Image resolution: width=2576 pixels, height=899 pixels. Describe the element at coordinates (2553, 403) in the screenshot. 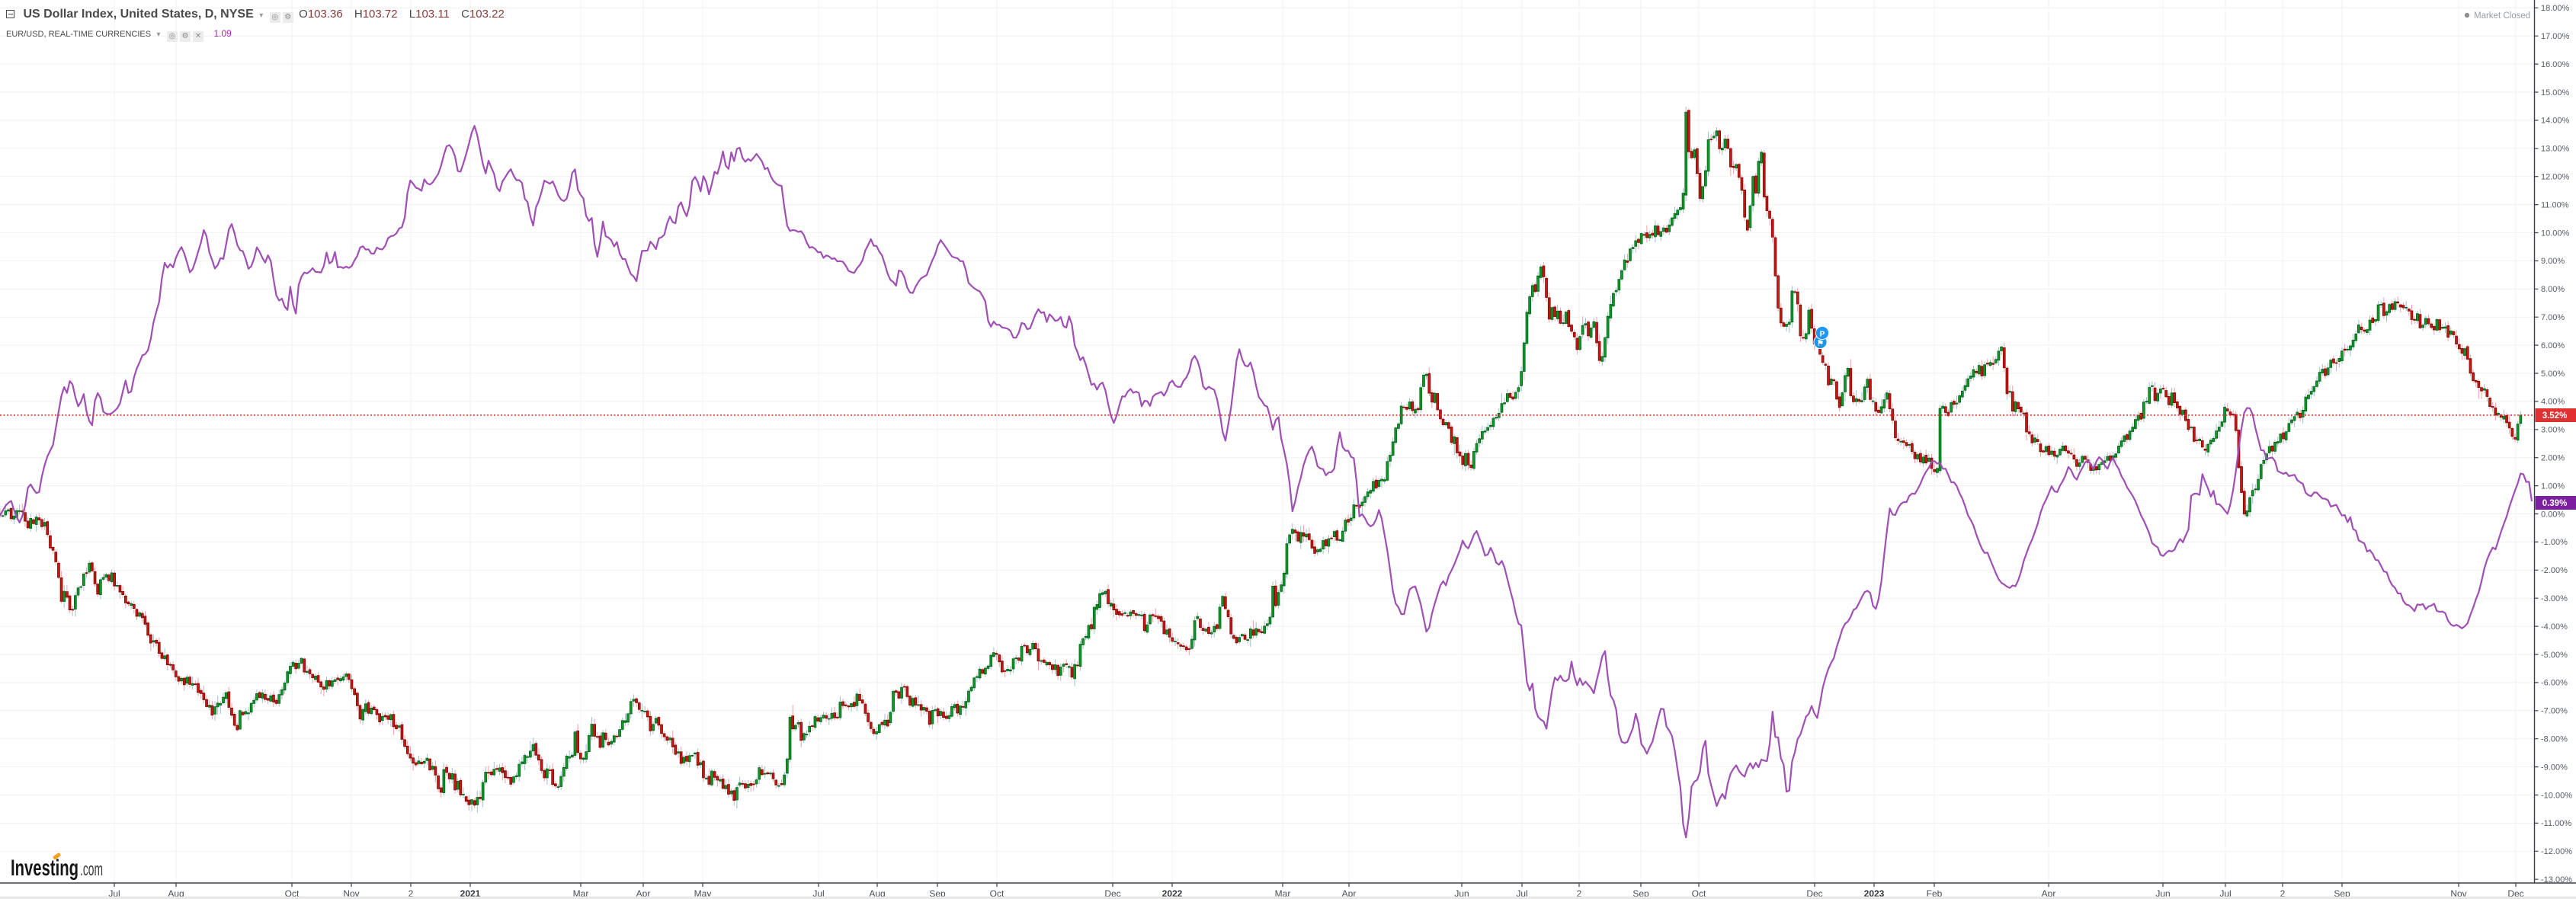

I see `svg-text: 4.00%` at that location.